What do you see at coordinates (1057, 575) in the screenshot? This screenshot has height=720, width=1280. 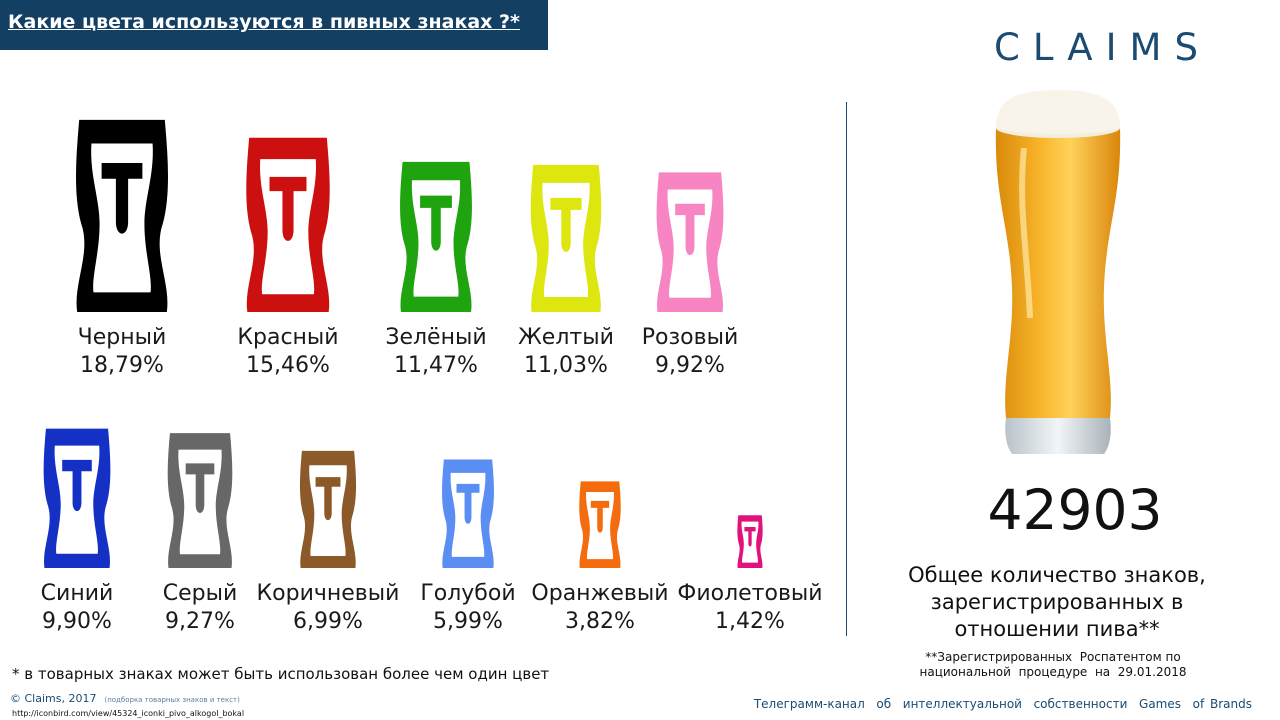 I see `total-description-line-1: Общее количество знаков,` at bounding box center [1057, 575].